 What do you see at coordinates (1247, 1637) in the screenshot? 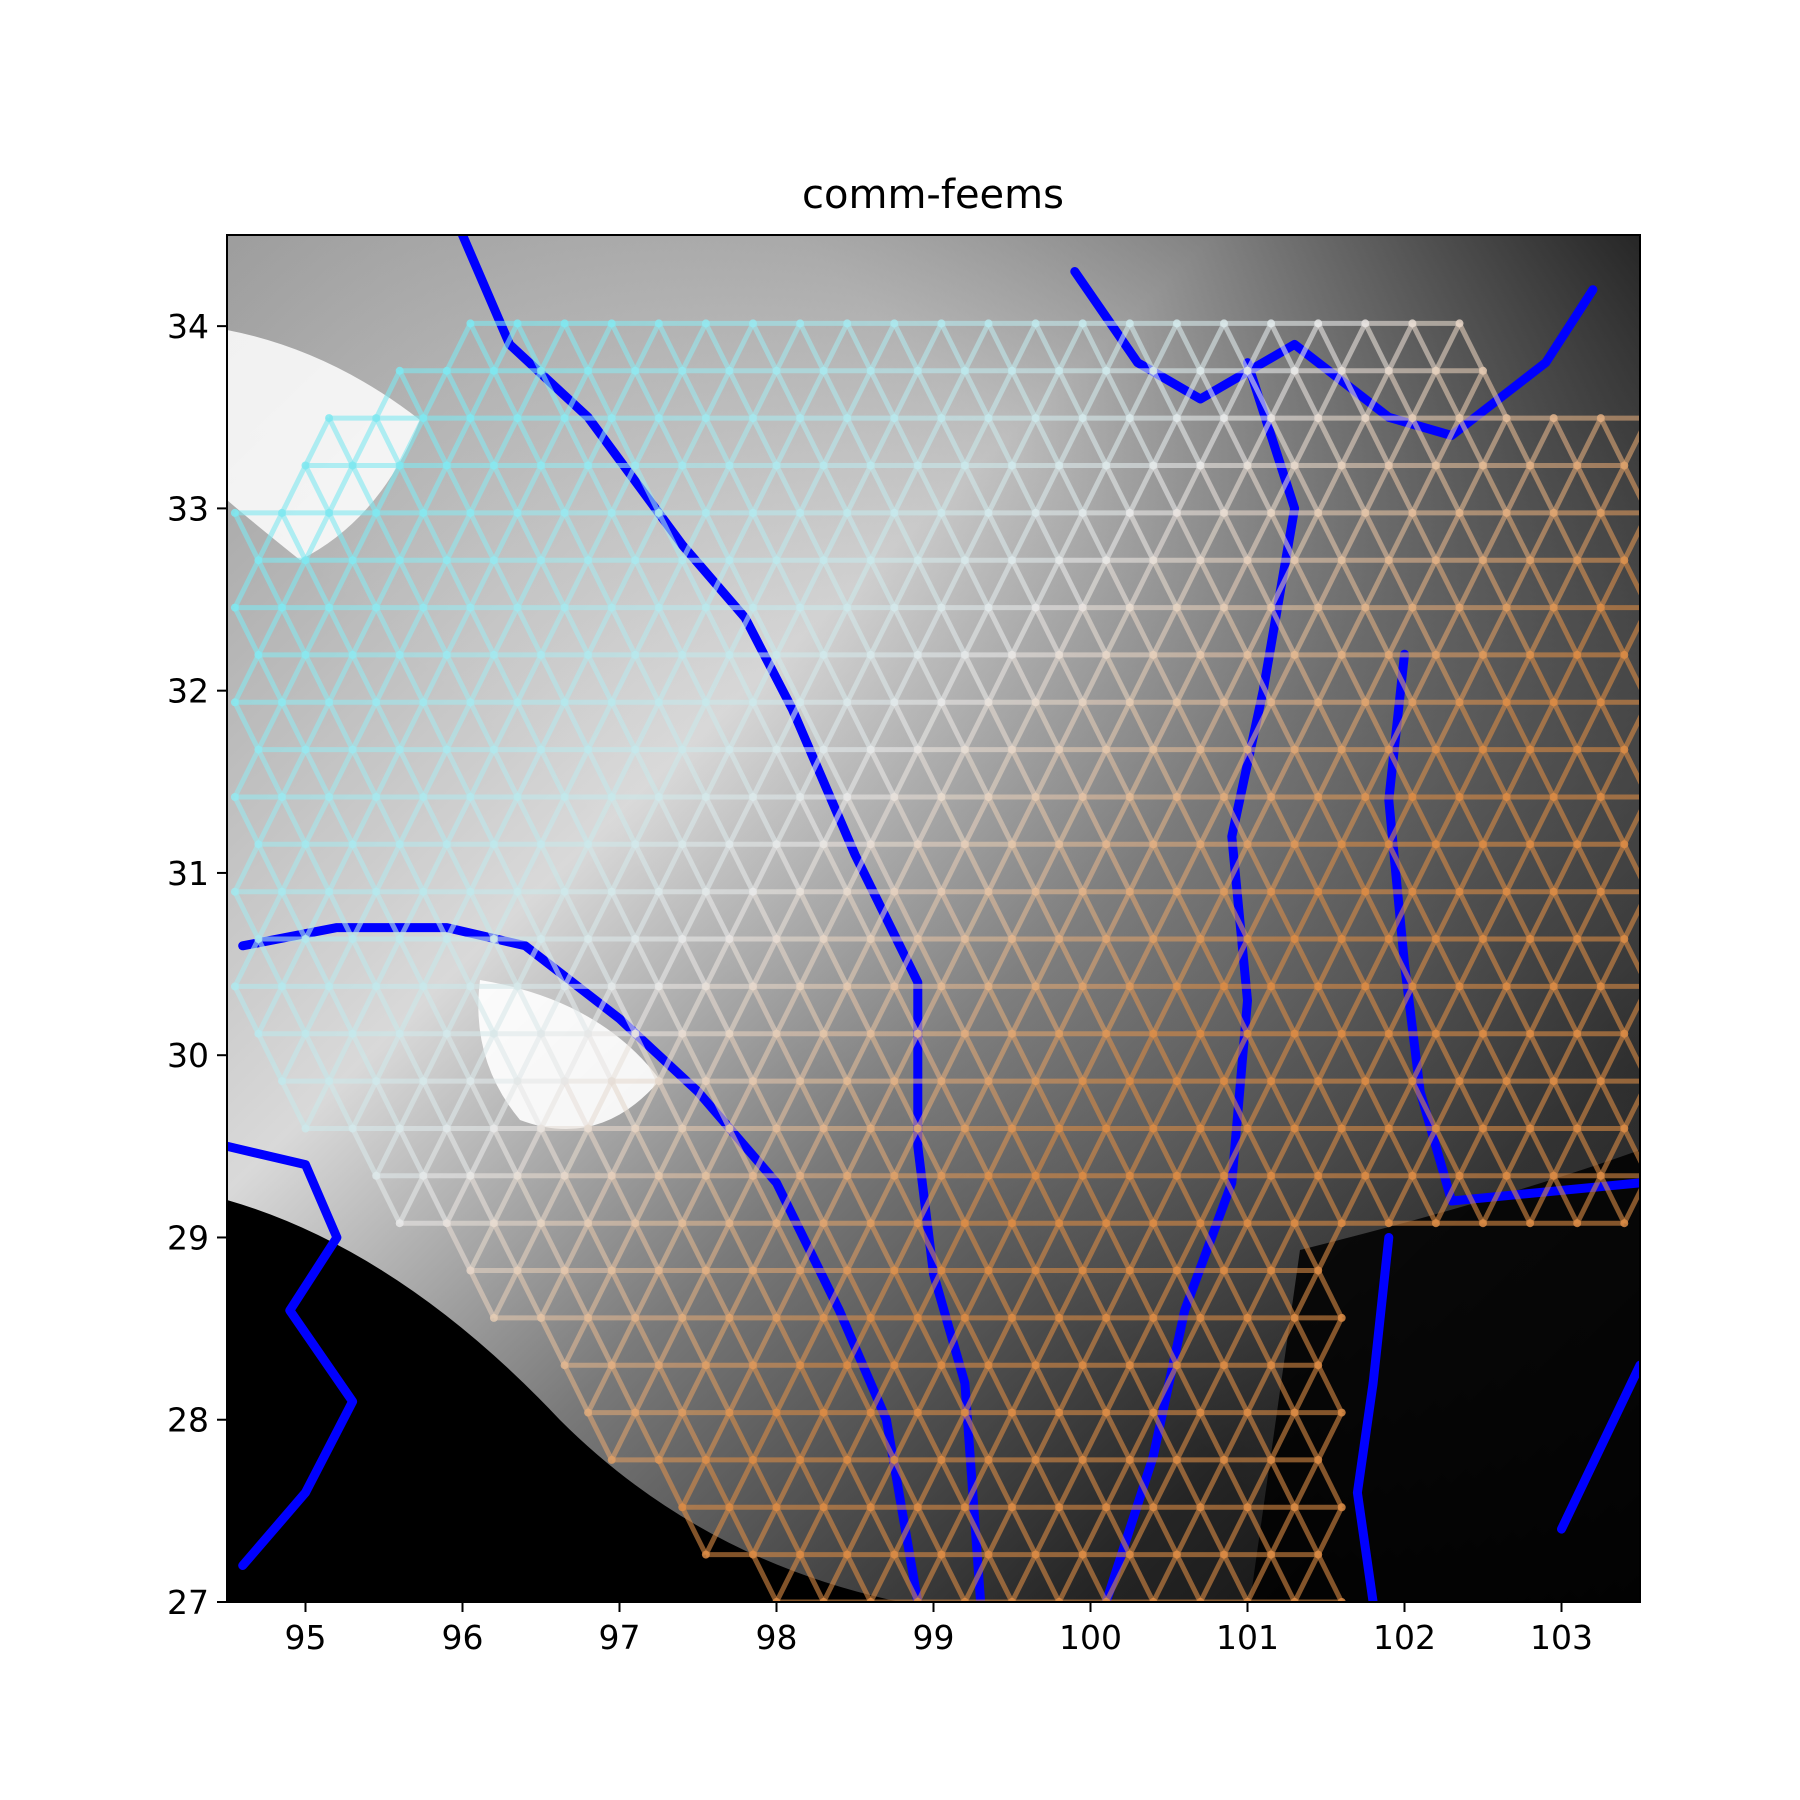
I see `x-tick-label: 101` at bounding box center [1247, 1637].